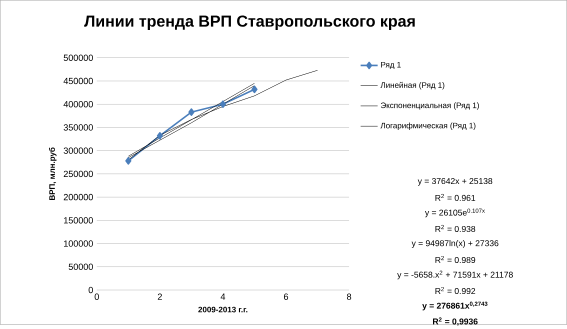 The width and height of the screenshot is (567, 329). What do you see at coordinates (455, 259) in the screenshot?
I see `text: R$^{2}$ = 0.989` at bounding box center [455, 259].